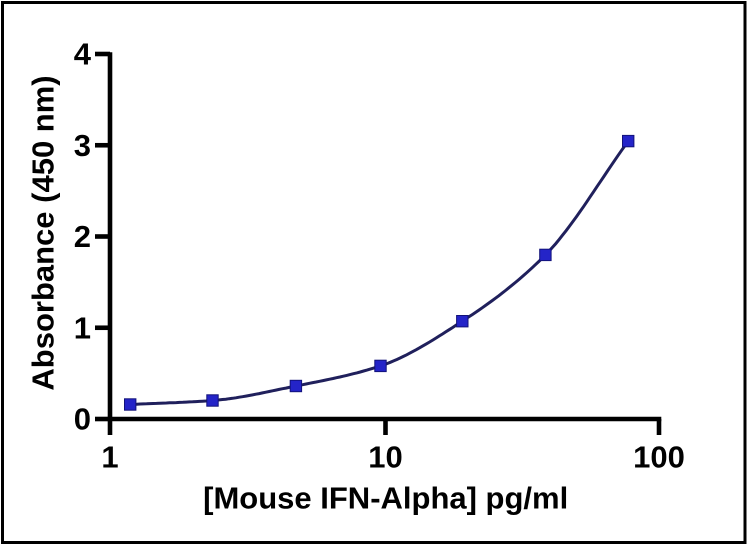 The width and height of the screenshot is (748, 546). Describe the element at coordinates (83, 54) in the screenshot. I see `svg-text: 4` at that location.